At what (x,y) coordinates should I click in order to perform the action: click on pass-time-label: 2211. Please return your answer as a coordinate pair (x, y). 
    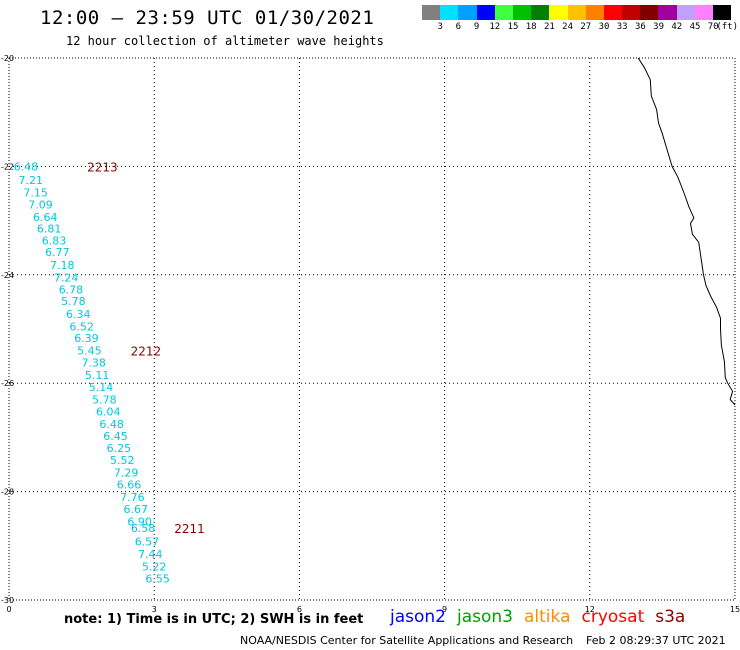
    Looking at the image, I should click on (189, 529).